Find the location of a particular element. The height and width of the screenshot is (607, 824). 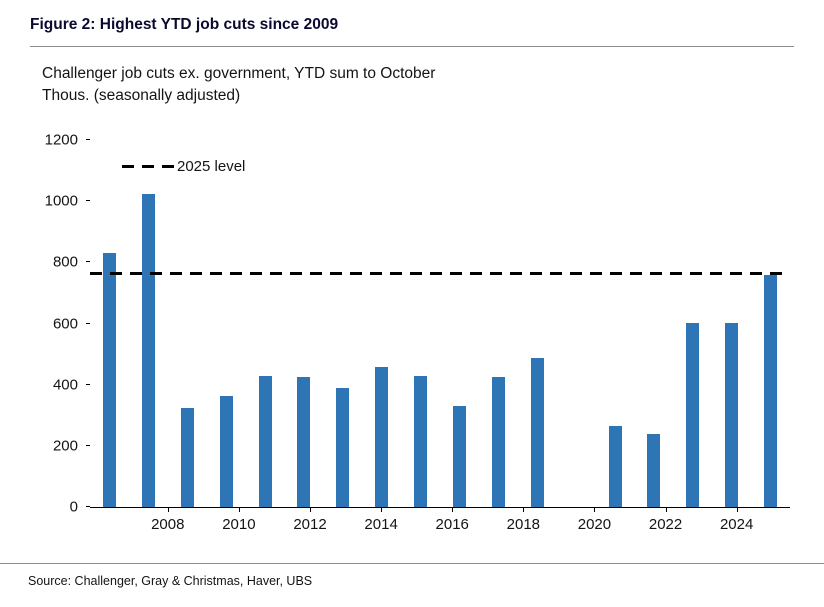

bar-slot-2008 is located at coordinates (109, 323).